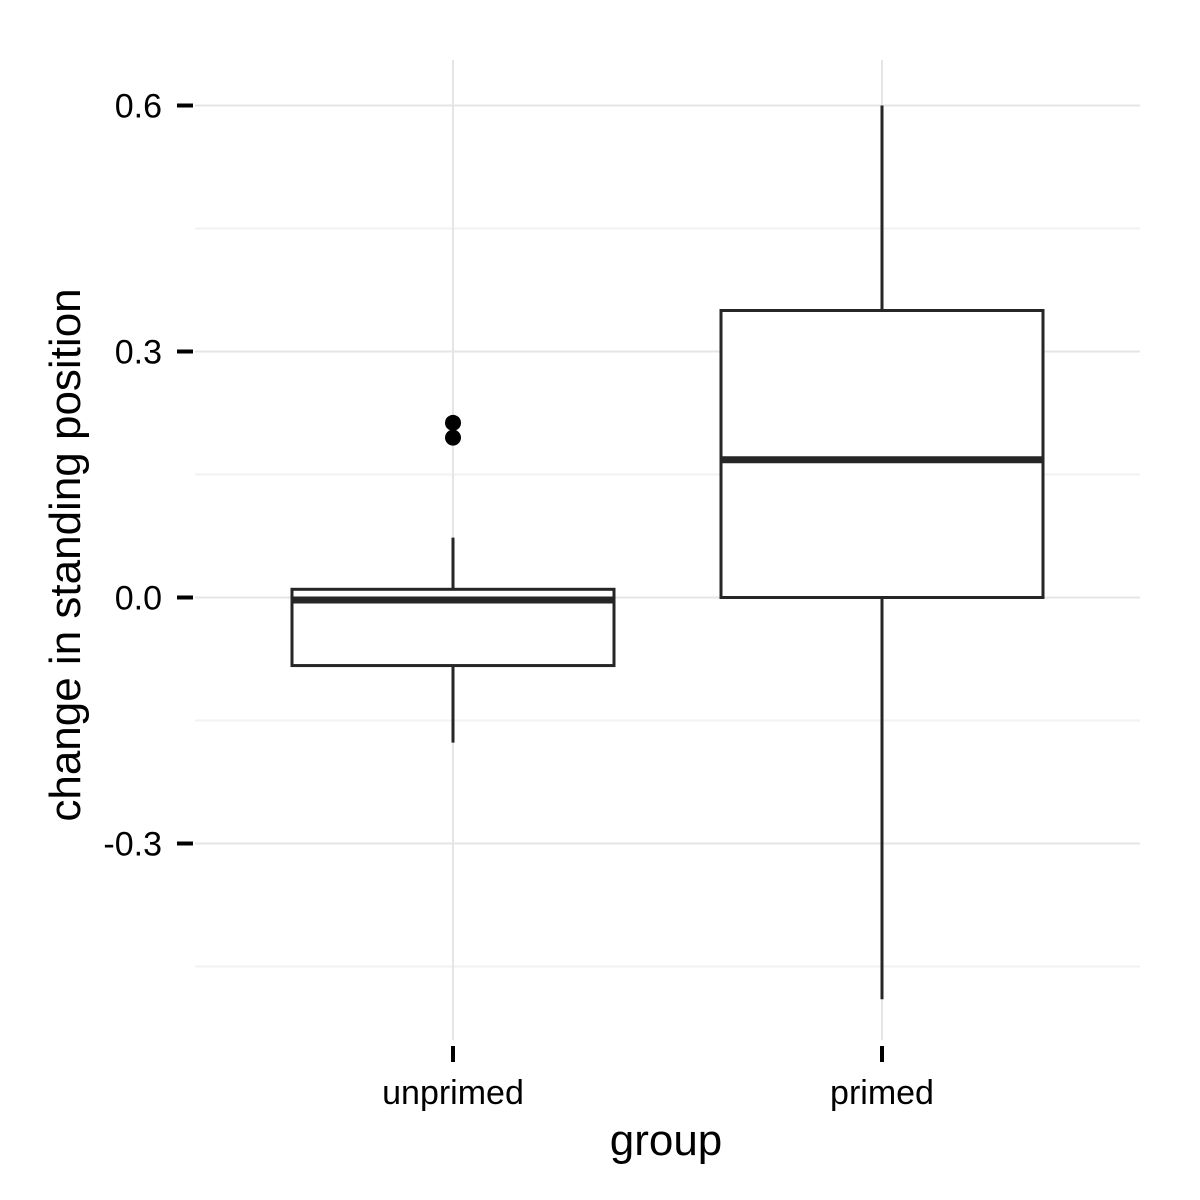 This screenshot has height=1200, width=1200. Describe the element at coordinates (666, 1140) in the screenshot. I see `x-axis-title: group` at that location.